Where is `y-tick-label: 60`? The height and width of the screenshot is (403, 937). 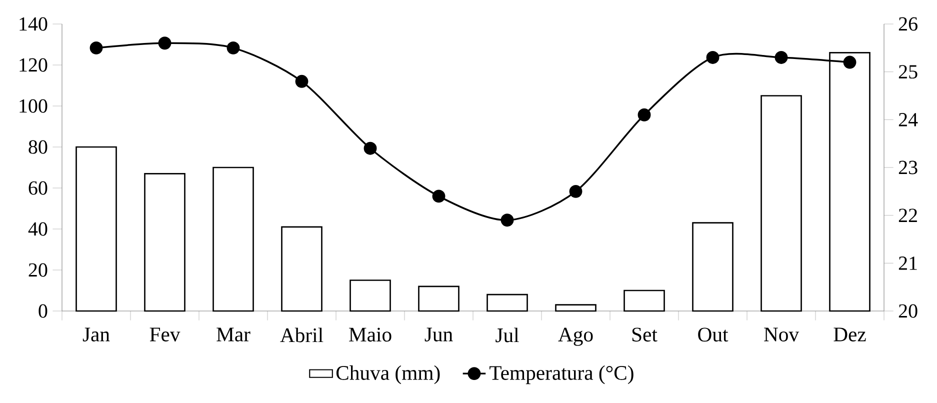 y-tick-label: 60 is located at coordinates (38, 188).